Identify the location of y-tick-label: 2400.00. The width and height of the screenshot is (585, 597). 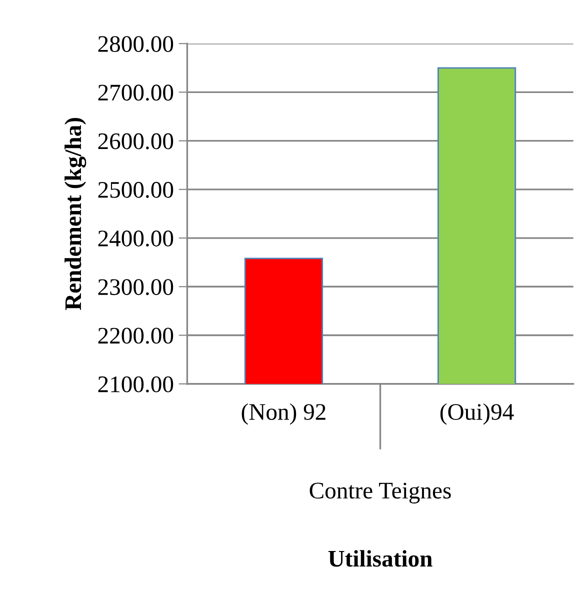
(136, 238).